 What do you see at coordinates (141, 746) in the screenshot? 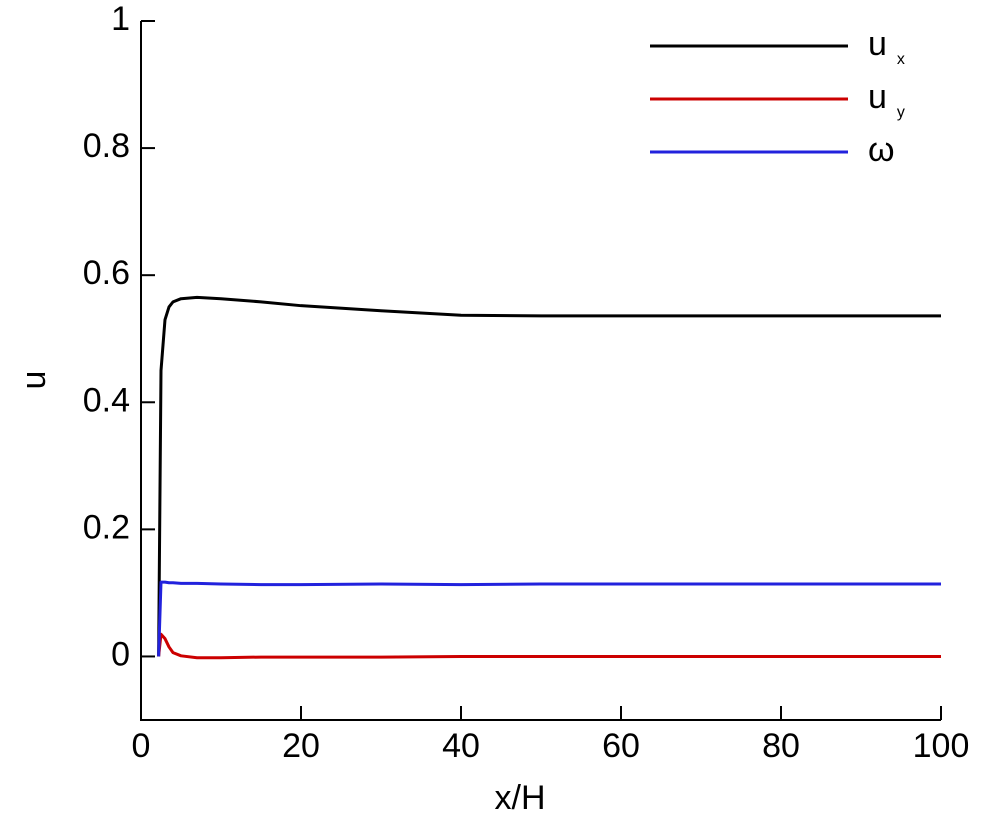
I see `x-tick-label: 0` at bounding box center [141, 746].